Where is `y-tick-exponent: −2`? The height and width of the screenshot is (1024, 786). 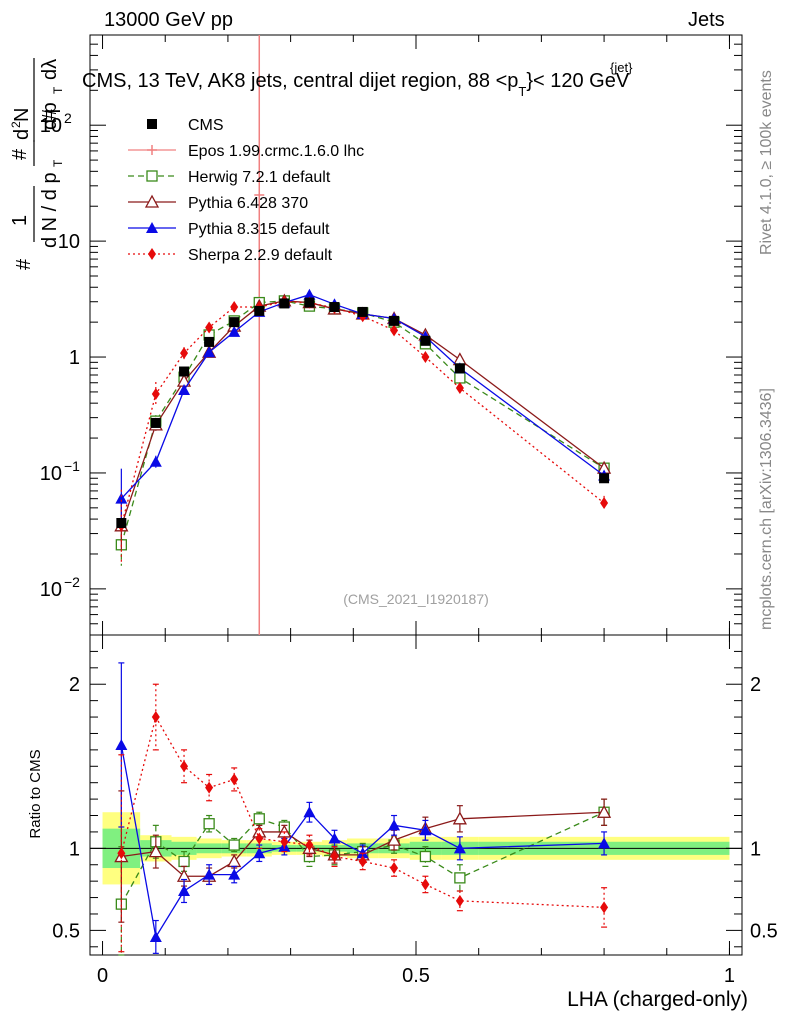
y-tick-exponent: −2 is located at coordinates (72, 582).